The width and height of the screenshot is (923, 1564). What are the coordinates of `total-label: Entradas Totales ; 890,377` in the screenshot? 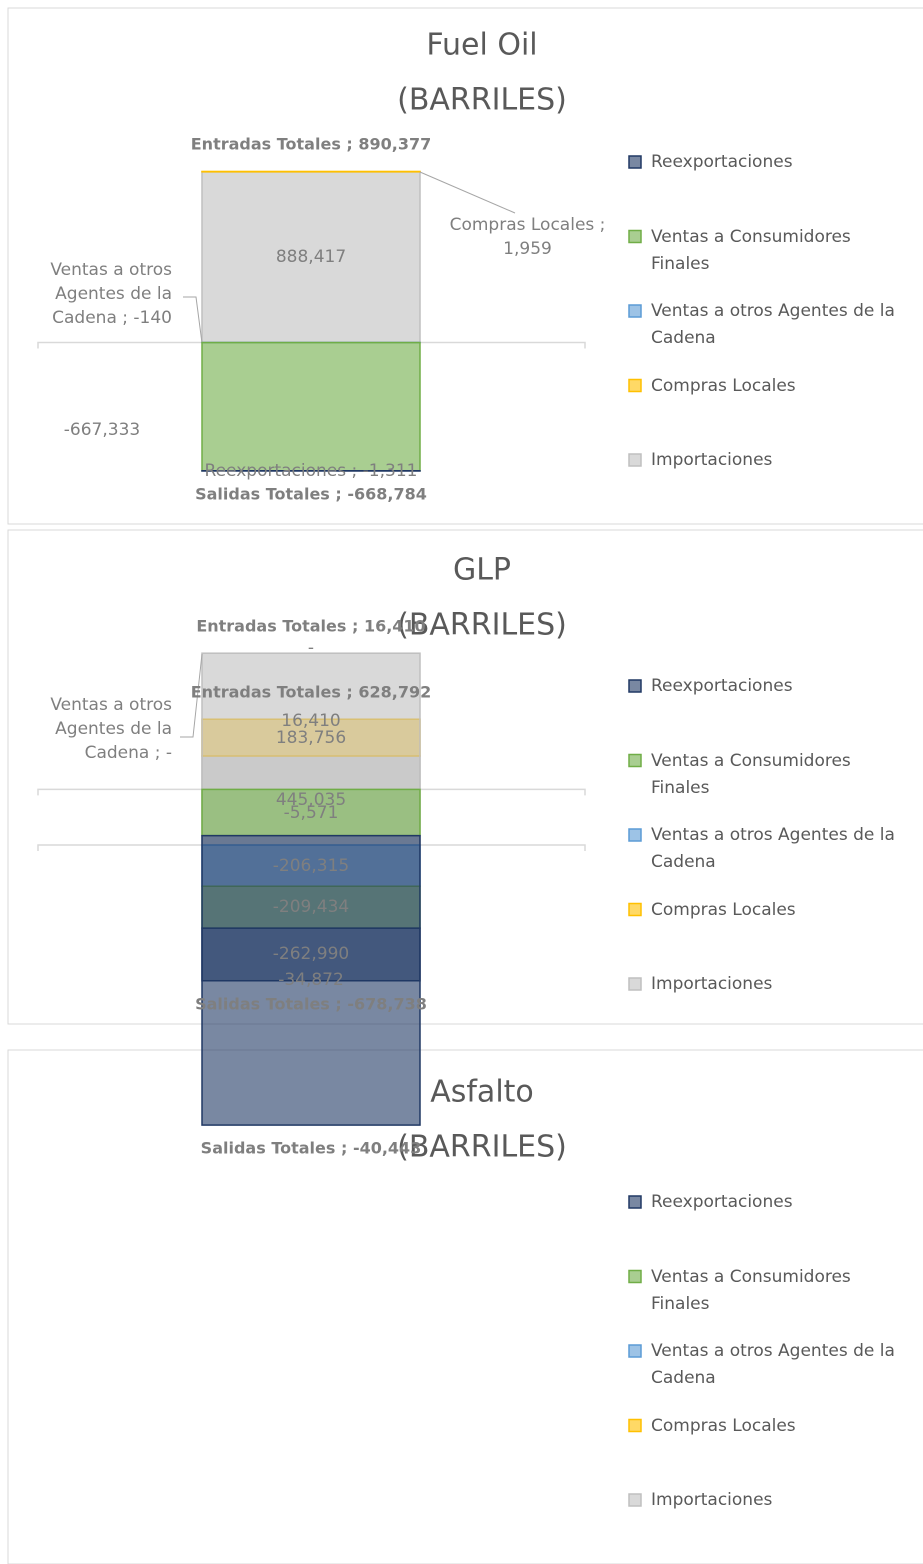 It's located at (311, 144).